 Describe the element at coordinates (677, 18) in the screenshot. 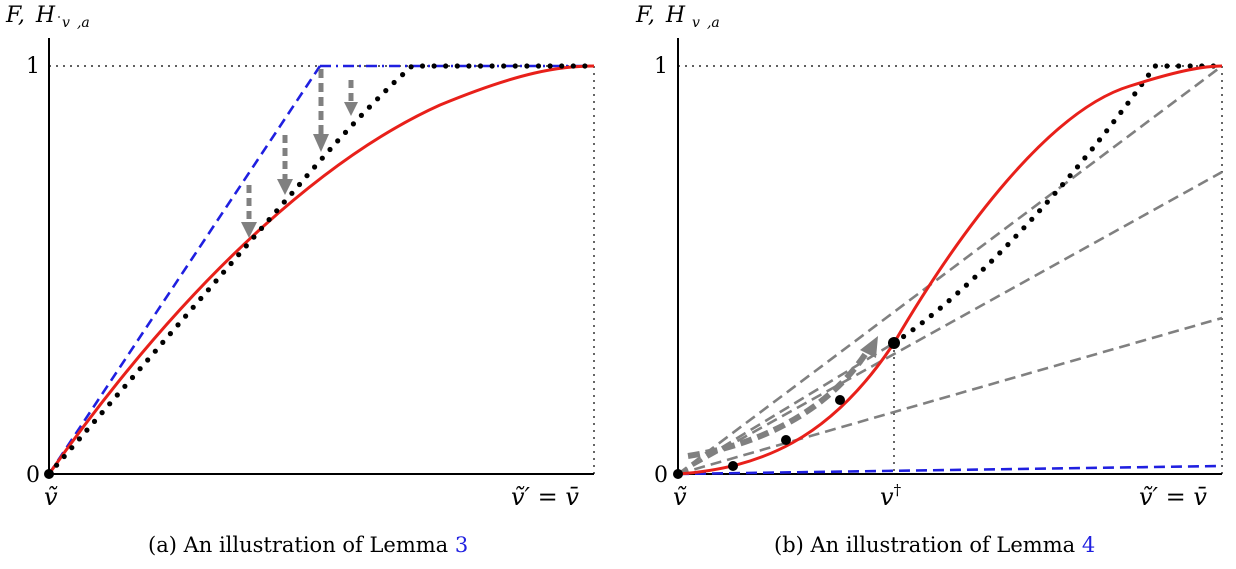

I see `ylabel-b: F, H v ,a` at that location.